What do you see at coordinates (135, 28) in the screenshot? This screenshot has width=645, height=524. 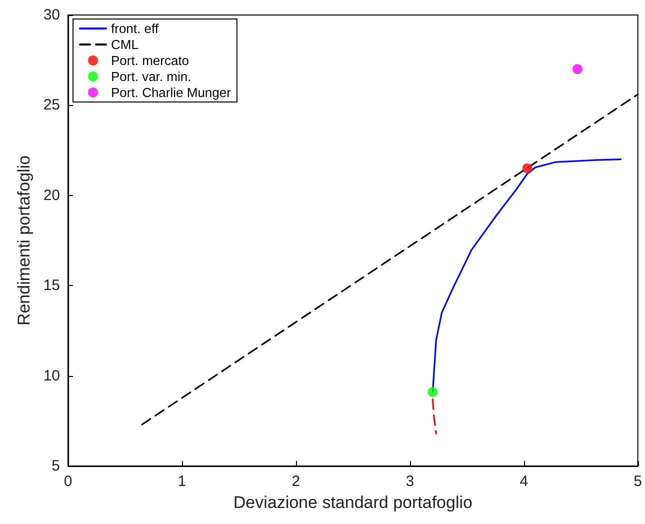 I see `legend-label: front. eff` at bounding box center [135, 28].